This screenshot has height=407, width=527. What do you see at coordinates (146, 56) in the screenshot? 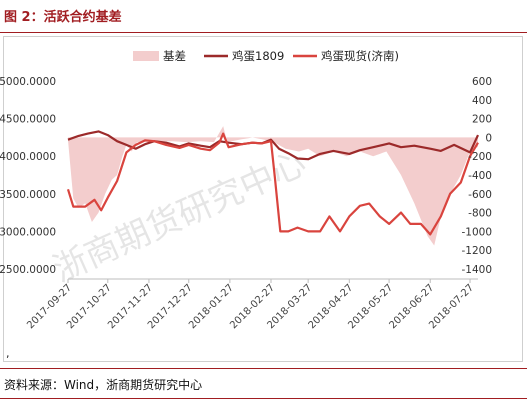
I see `legend-swatch-basis` at bounding box center [146, 56].